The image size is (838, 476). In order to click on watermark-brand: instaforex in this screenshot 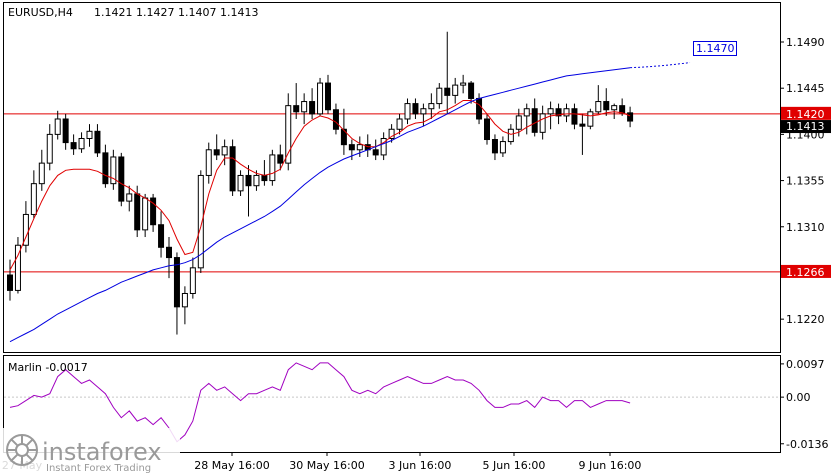, I will do `click(102, 452)`.